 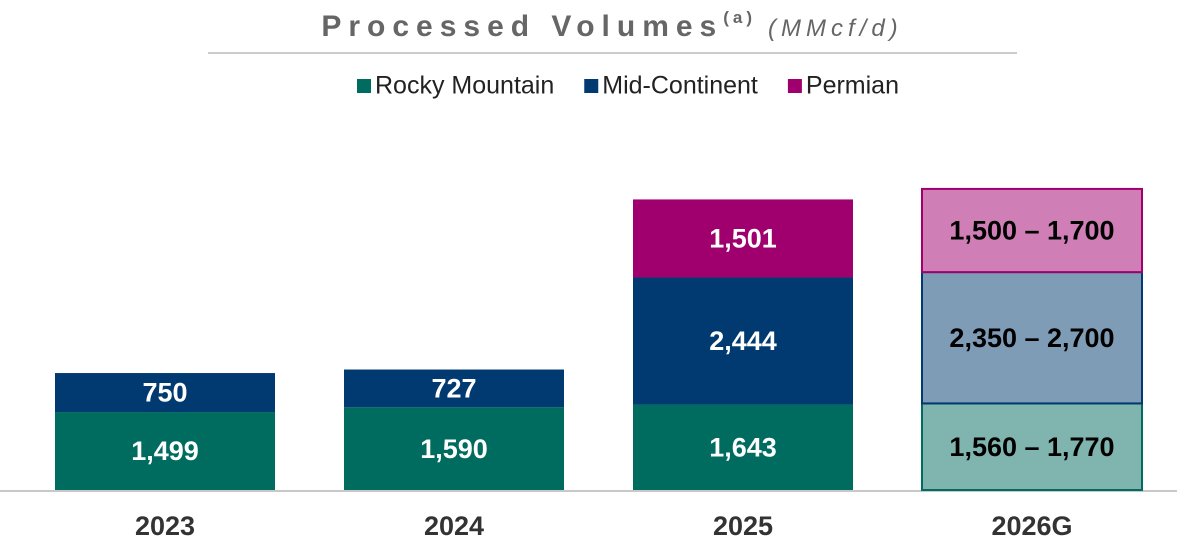 What do you see at coordinates (852, 86) in the screenshot?
I see `legend-label: Permian` at bounding box center [852, 86].